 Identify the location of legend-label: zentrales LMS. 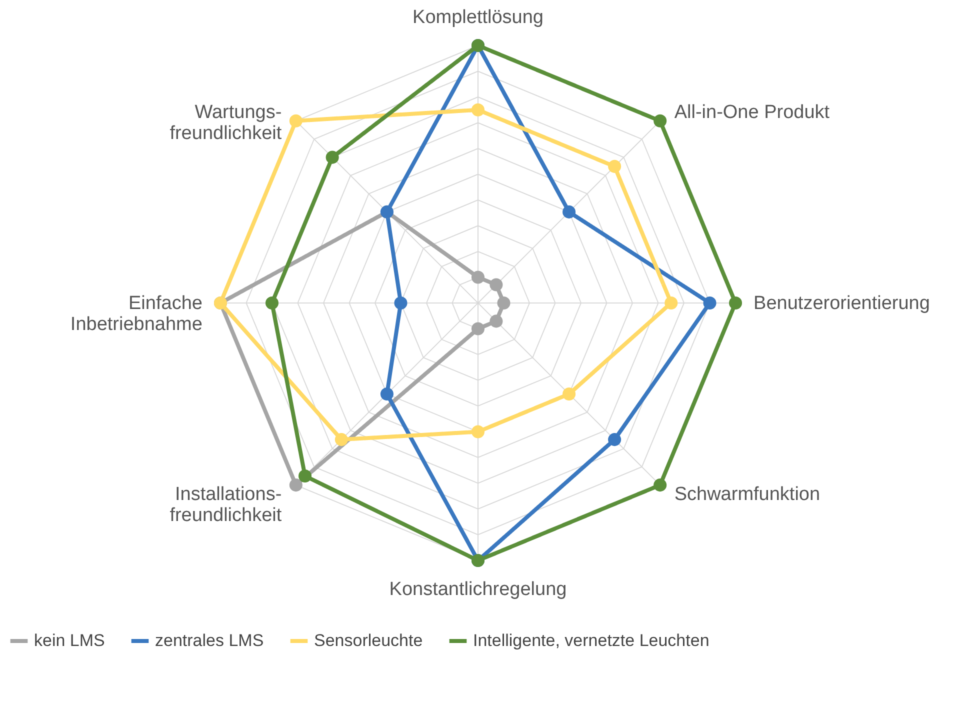
(209, 640).